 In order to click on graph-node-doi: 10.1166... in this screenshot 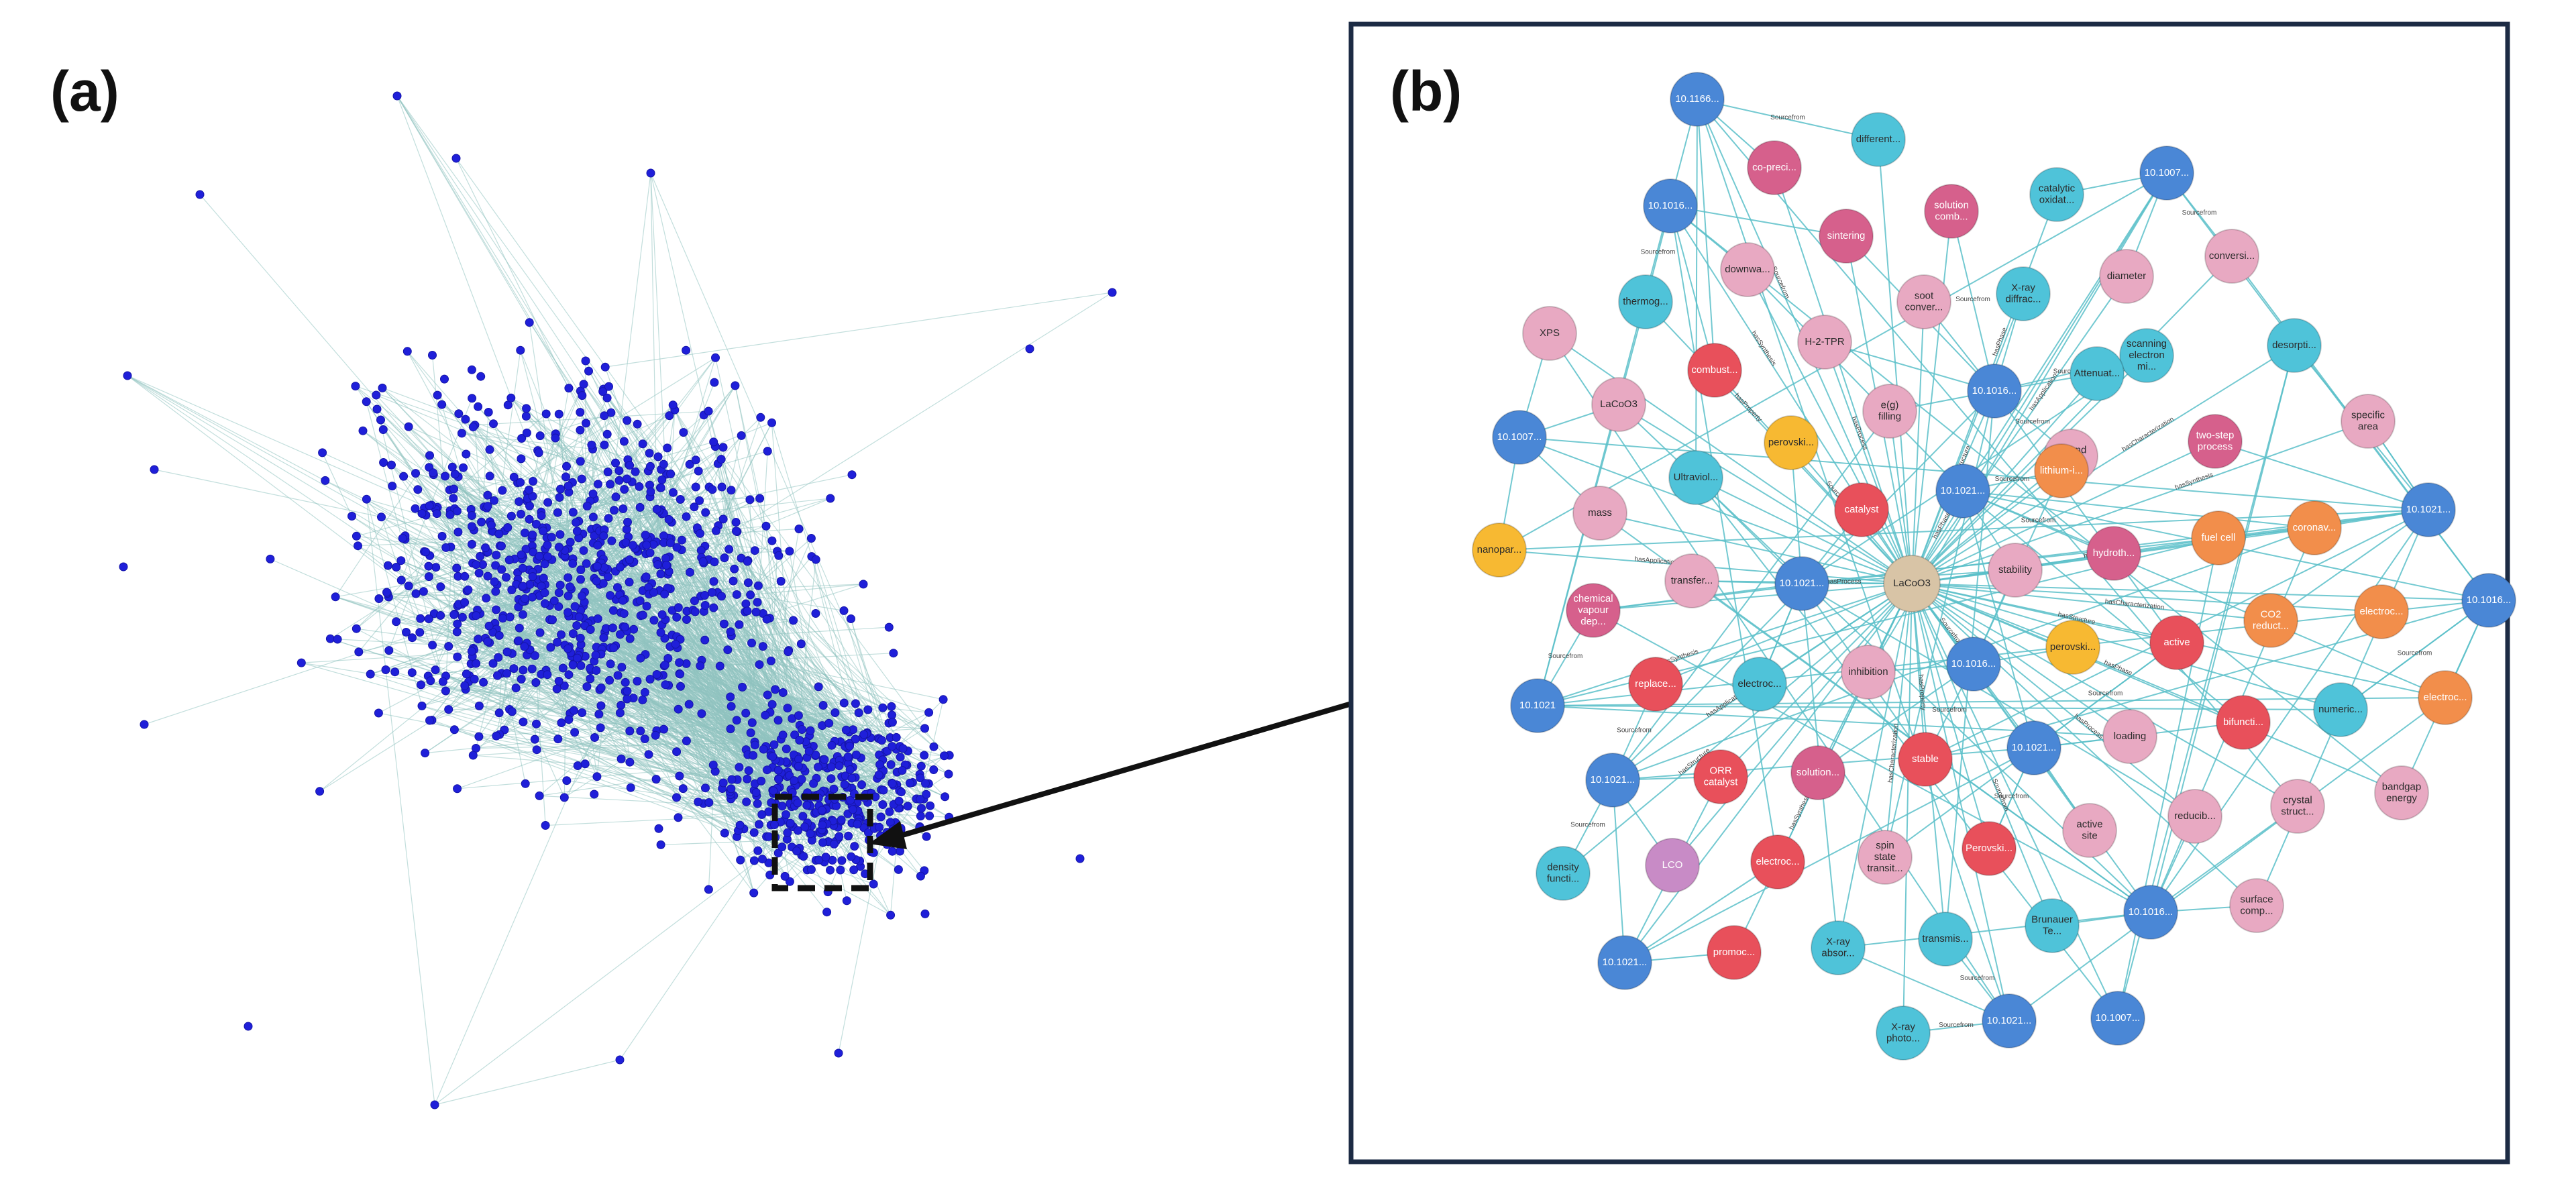, I will do `click(1697, 99)`.